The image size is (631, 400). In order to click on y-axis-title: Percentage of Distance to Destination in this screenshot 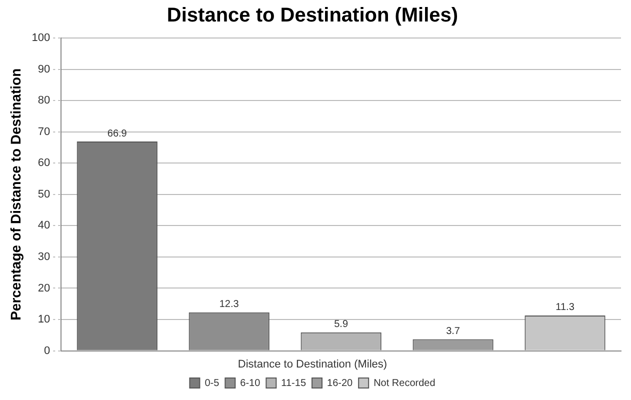, I will do `click(15, 194)`.